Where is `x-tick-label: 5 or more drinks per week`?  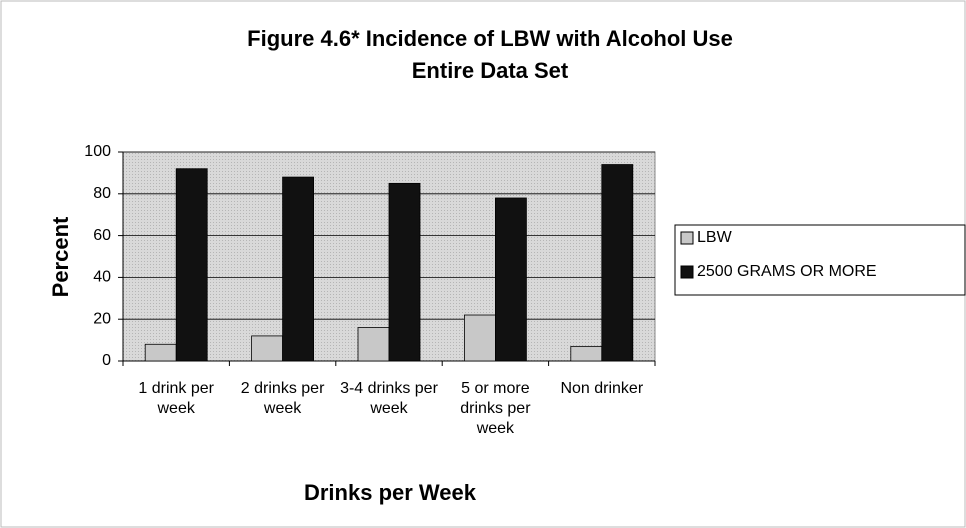
x-tick-label: 5 or more drinks per week is located at coordinates (495, 408).